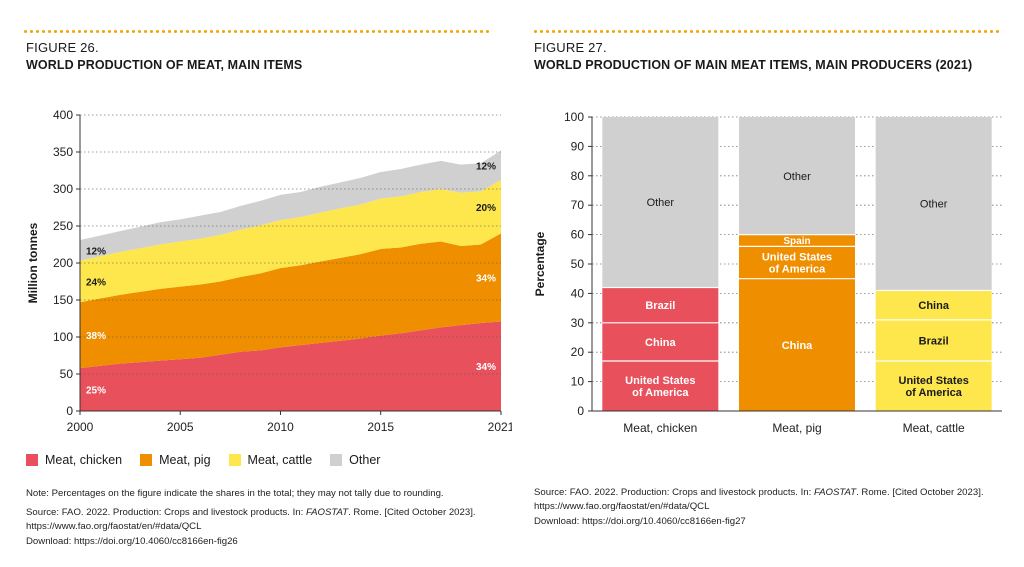 This screenshot has width=1024, height=567. I want to click on y-tick-label: 40, so click(578, 293).